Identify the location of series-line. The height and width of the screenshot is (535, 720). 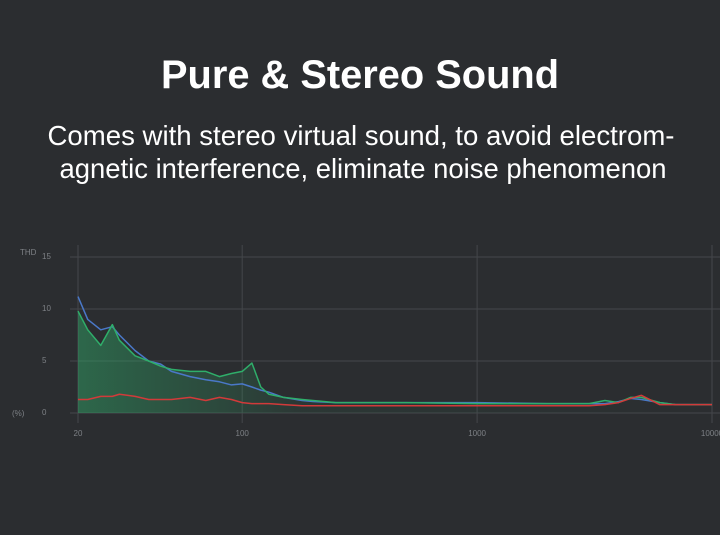
(395, 400).